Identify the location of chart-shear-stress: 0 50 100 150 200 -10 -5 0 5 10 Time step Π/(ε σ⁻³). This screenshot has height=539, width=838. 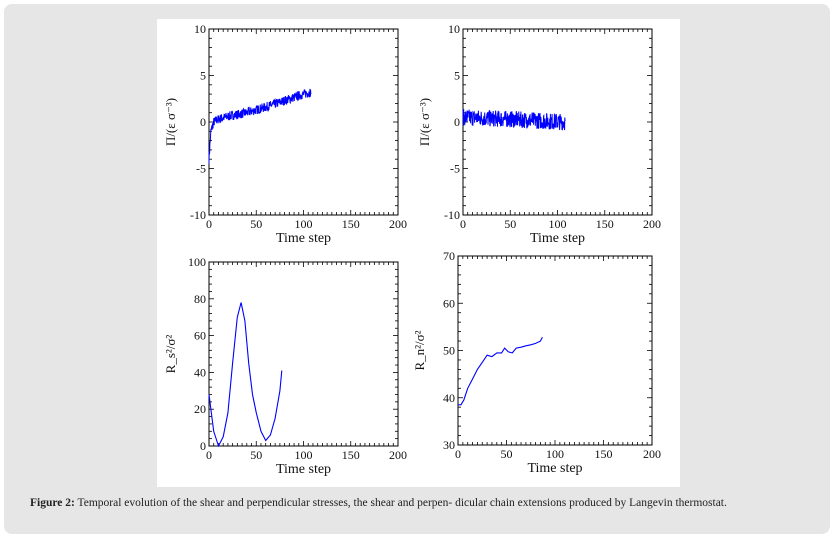
(285, 134).